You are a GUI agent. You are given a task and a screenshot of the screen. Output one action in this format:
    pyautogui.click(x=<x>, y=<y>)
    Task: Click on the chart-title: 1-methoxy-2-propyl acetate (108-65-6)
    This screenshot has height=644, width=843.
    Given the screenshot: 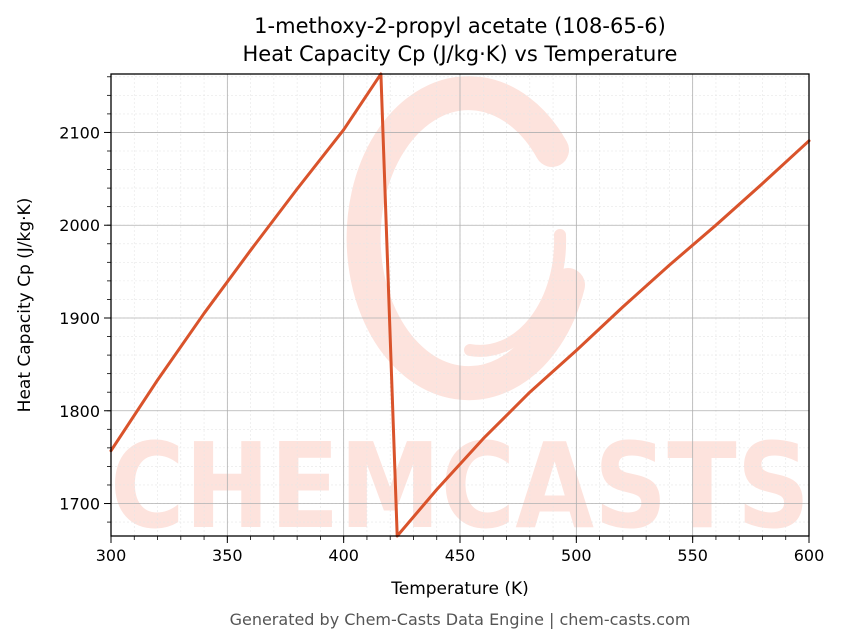 What is the action you would take?
    pyautogui.click(x=460, y=26)
    